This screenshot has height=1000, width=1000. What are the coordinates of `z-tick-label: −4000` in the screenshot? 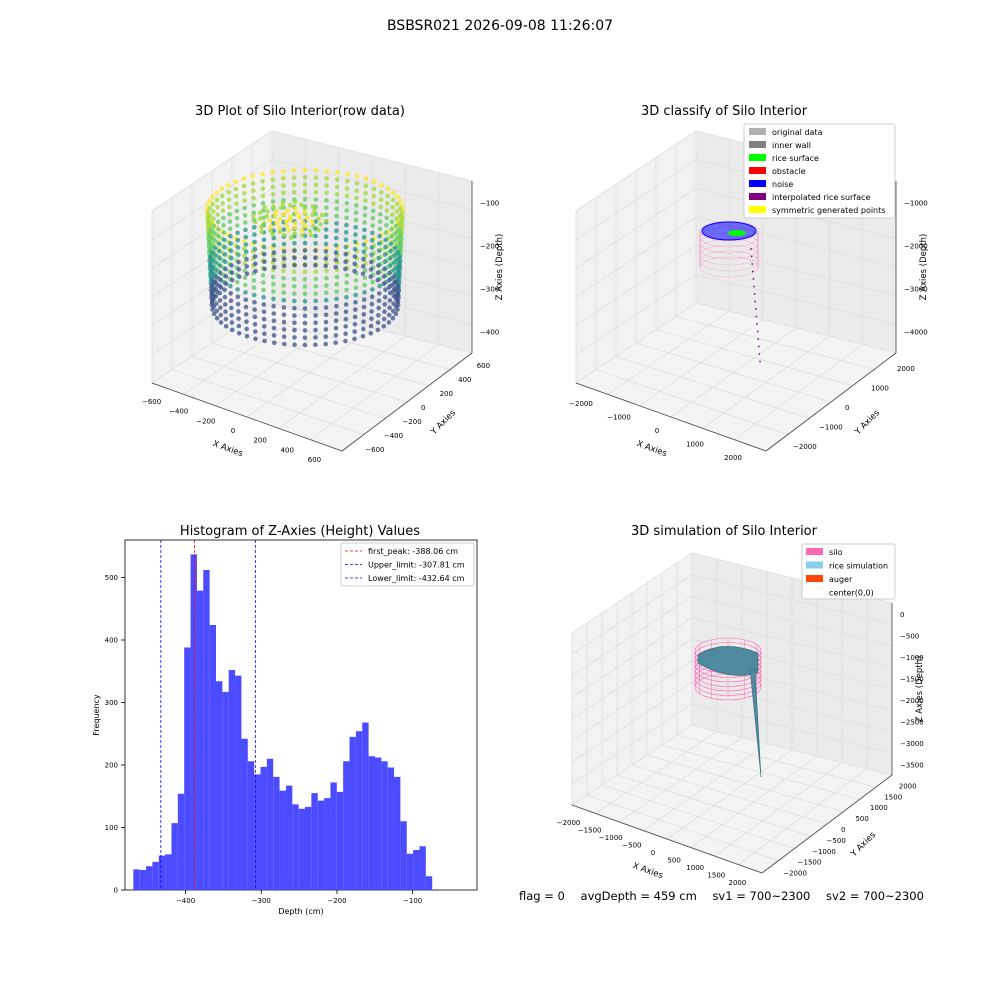 It's located at (916, 333).